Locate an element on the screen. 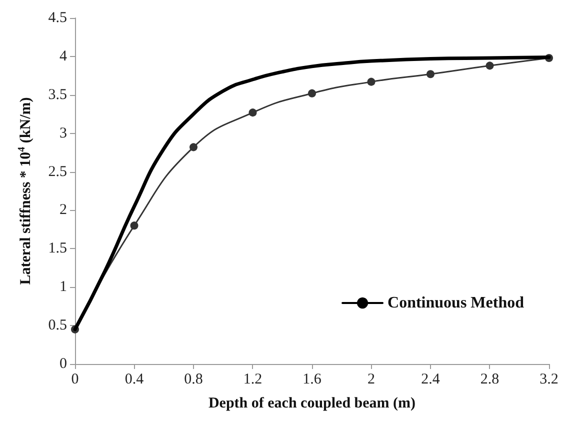 The image size is (569, 426). x-tick-label: 0.8 is located at coordinates (193, 380).